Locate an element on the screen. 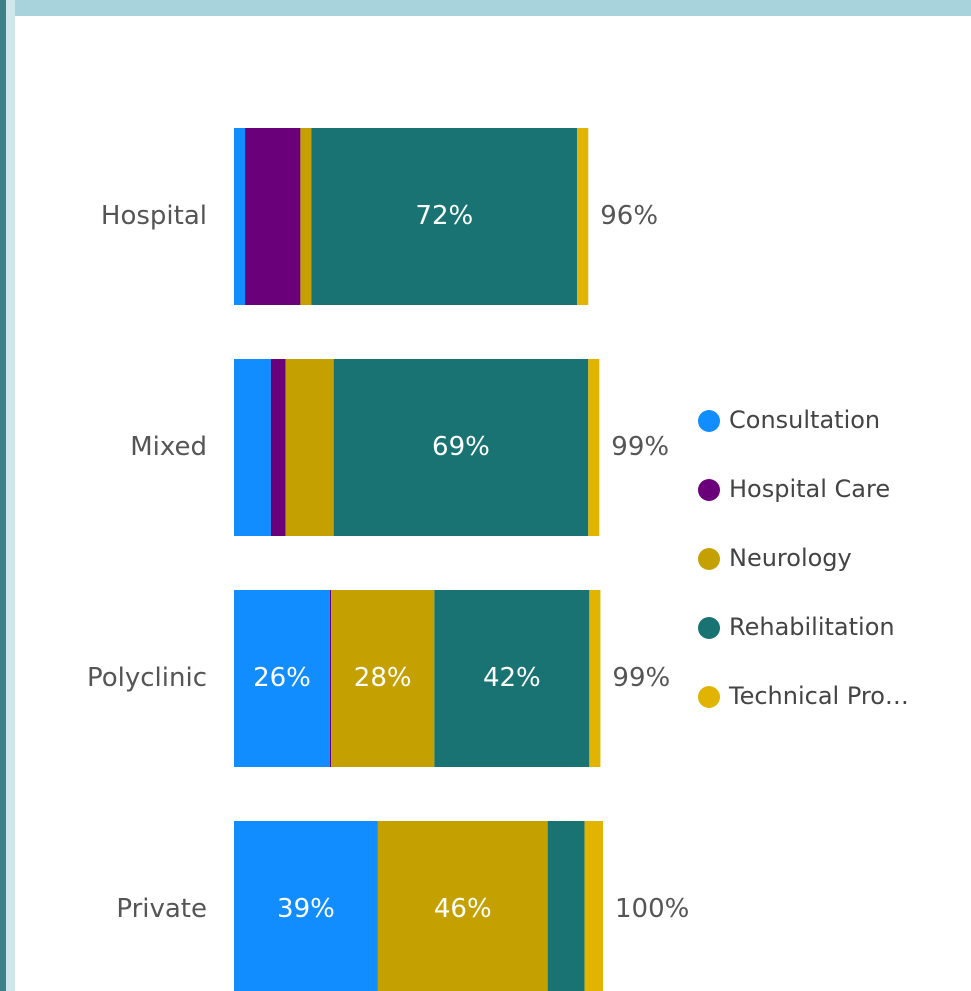 This screenshot has height=991, width=971. legend-label: Neurology is located at coordinates (790, 558).